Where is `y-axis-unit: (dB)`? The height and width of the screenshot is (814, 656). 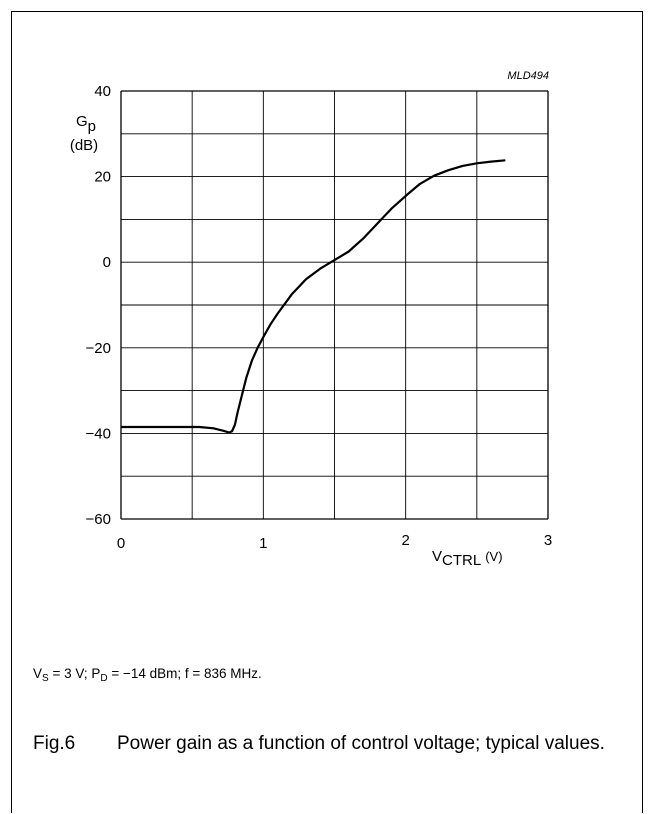 y-axis-unit: (dB) is located at coordinates (84, 145).